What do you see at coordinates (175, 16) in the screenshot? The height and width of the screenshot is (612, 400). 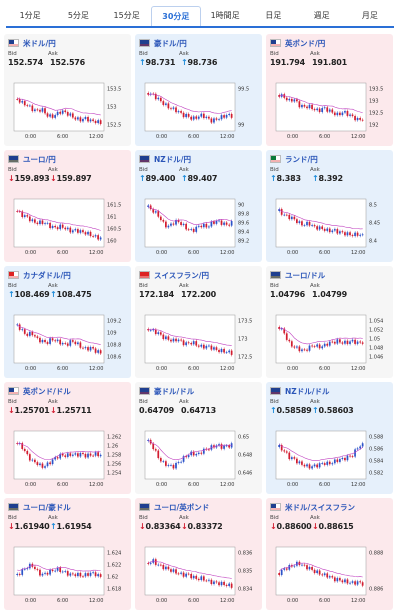 I see `tab-3: 30分足` at bounding box center [175, 16].